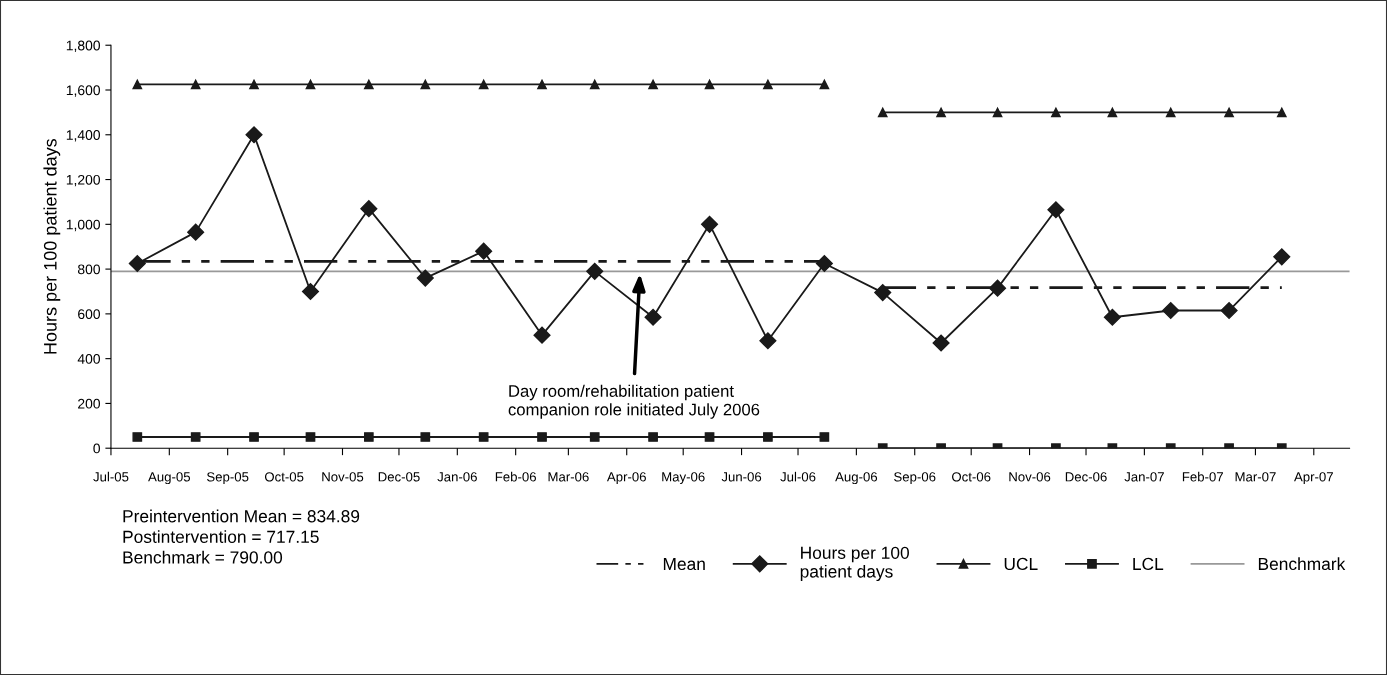  What do you see at coordinates (399, 477) in the screenshot?
I see `x-tick-label: Dec-05` at bounding box center [399, 477].